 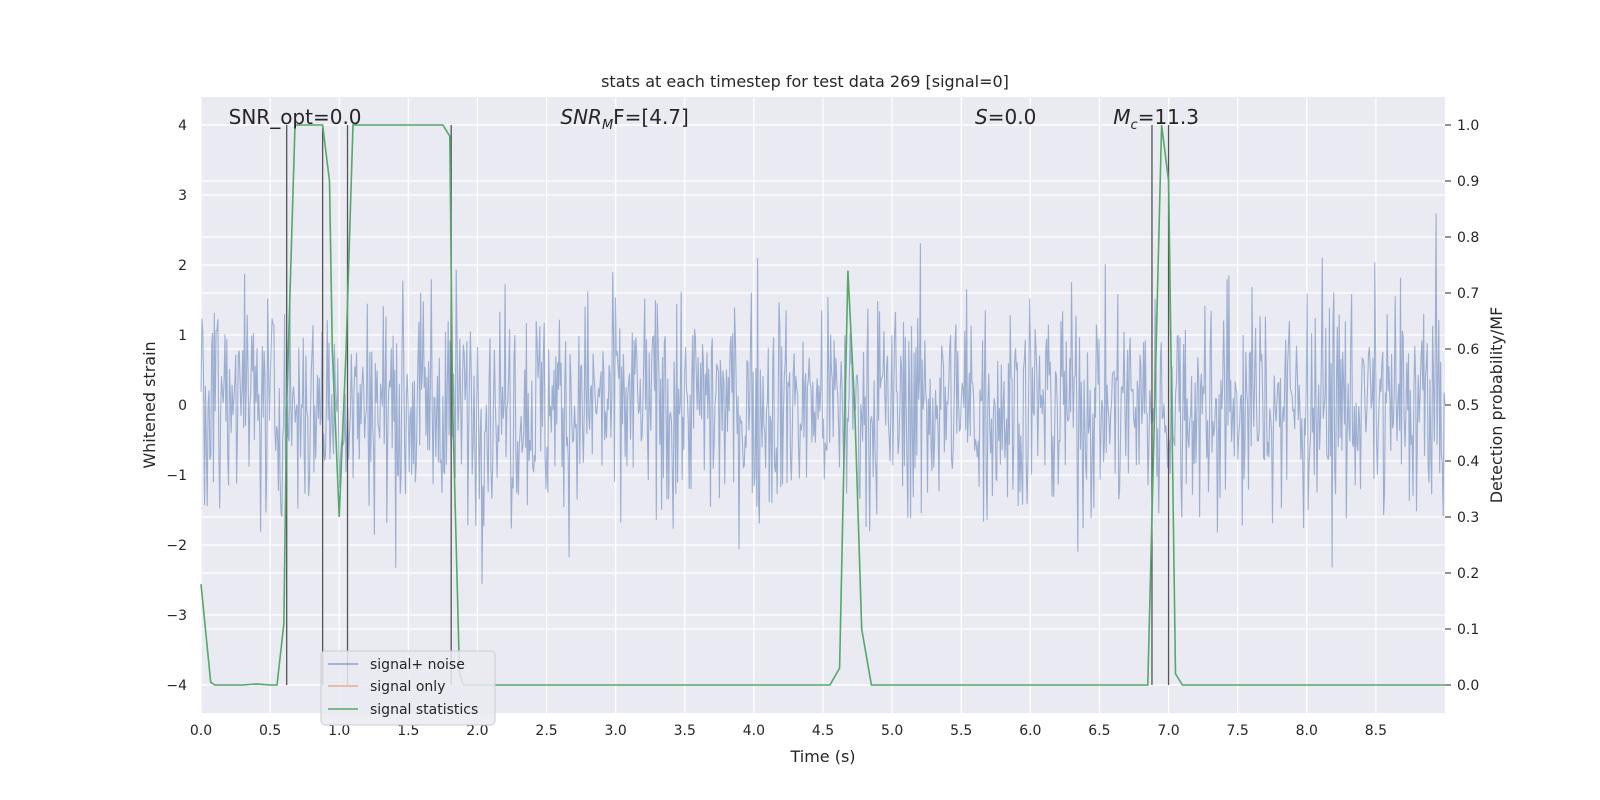 What do you see at coordinates (339, 731) in the screenshot?
I see `x-tick-label: 1.0` at bounding box center [339, 731].